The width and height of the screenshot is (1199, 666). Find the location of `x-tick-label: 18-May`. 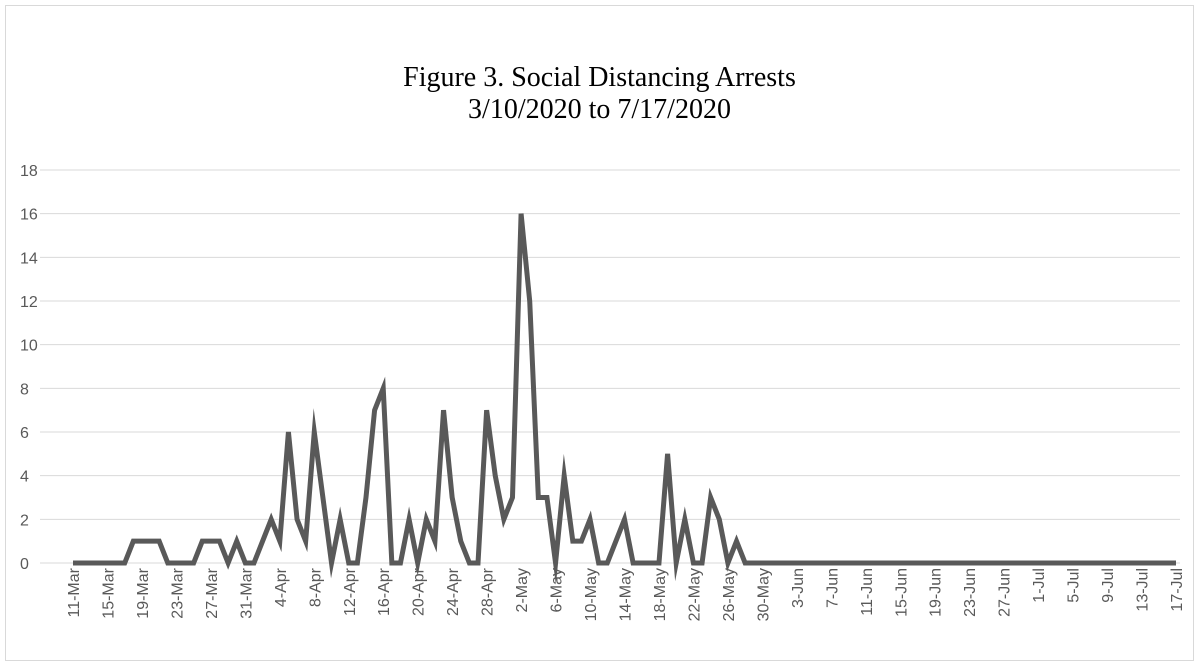

x-tick-label: 18-May is located at coordinates (660, 594).